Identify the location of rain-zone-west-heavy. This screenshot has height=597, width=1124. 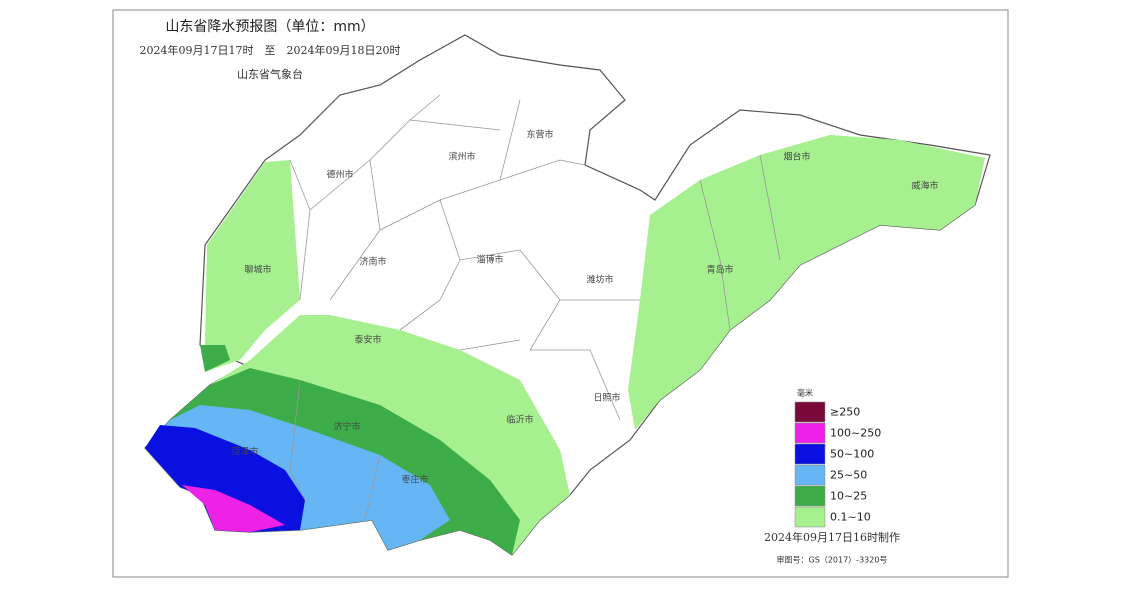
(215, 358).